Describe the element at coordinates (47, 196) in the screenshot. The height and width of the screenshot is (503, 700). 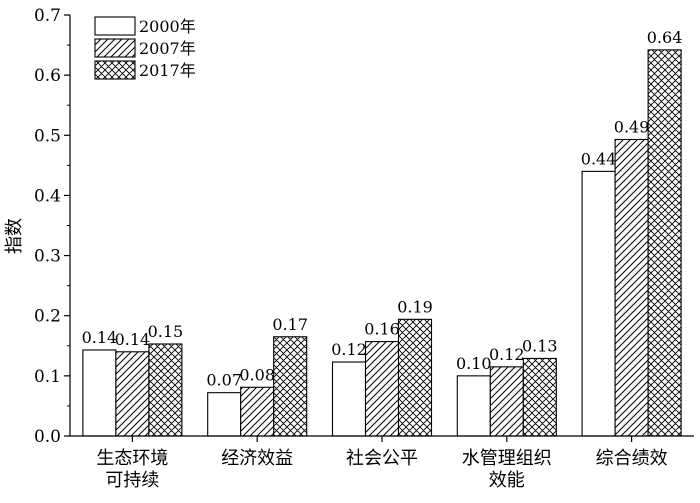
I see `y-tick-label: 0.4` at that location.